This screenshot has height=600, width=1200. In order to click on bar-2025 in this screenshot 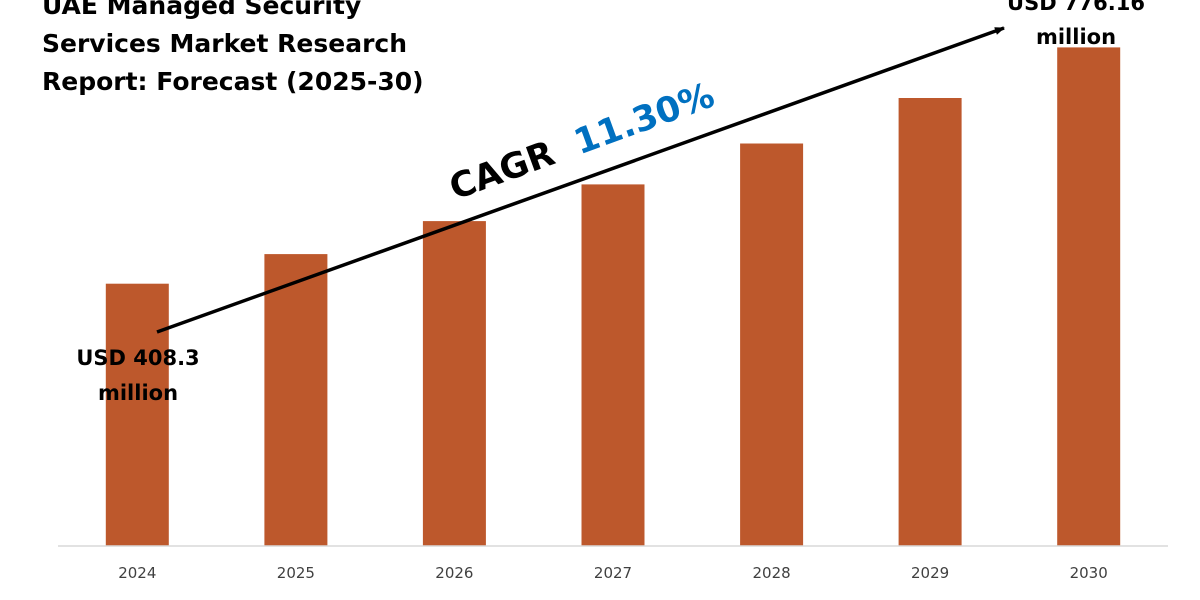, I will do `click(296, 400)`.